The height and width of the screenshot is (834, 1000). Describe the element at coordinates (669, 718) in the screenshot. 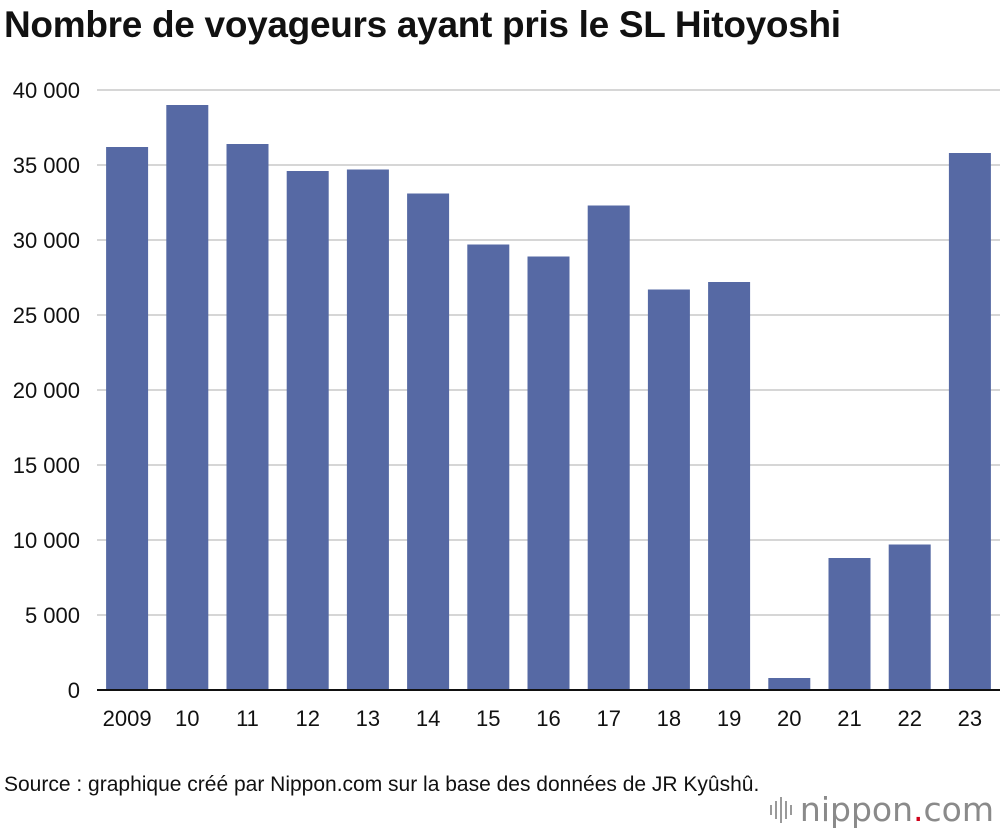

I see `x-tick-label: 18` at that location.